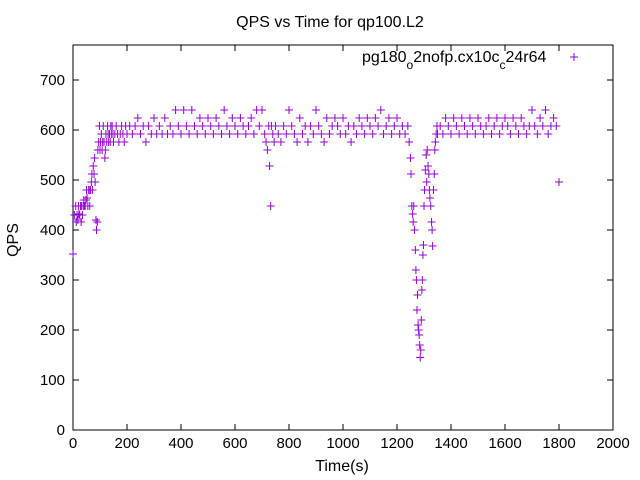 The width and height of the screenshot is (640, 480). I want to click on y-tick-label: 400, so click(52, 230).